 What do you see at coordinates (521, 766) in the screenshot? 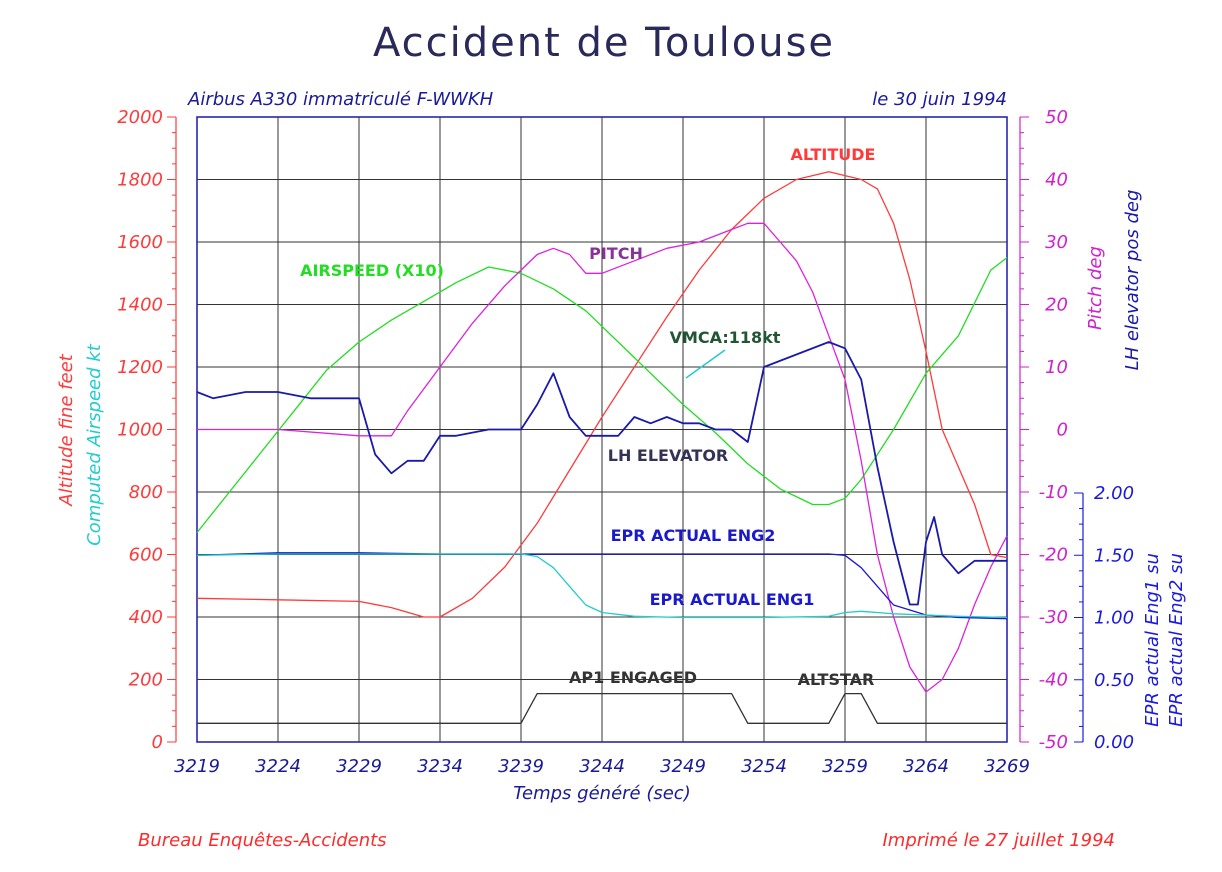
I see `x-tick-label: 3239` at bounding box center [521, 766].